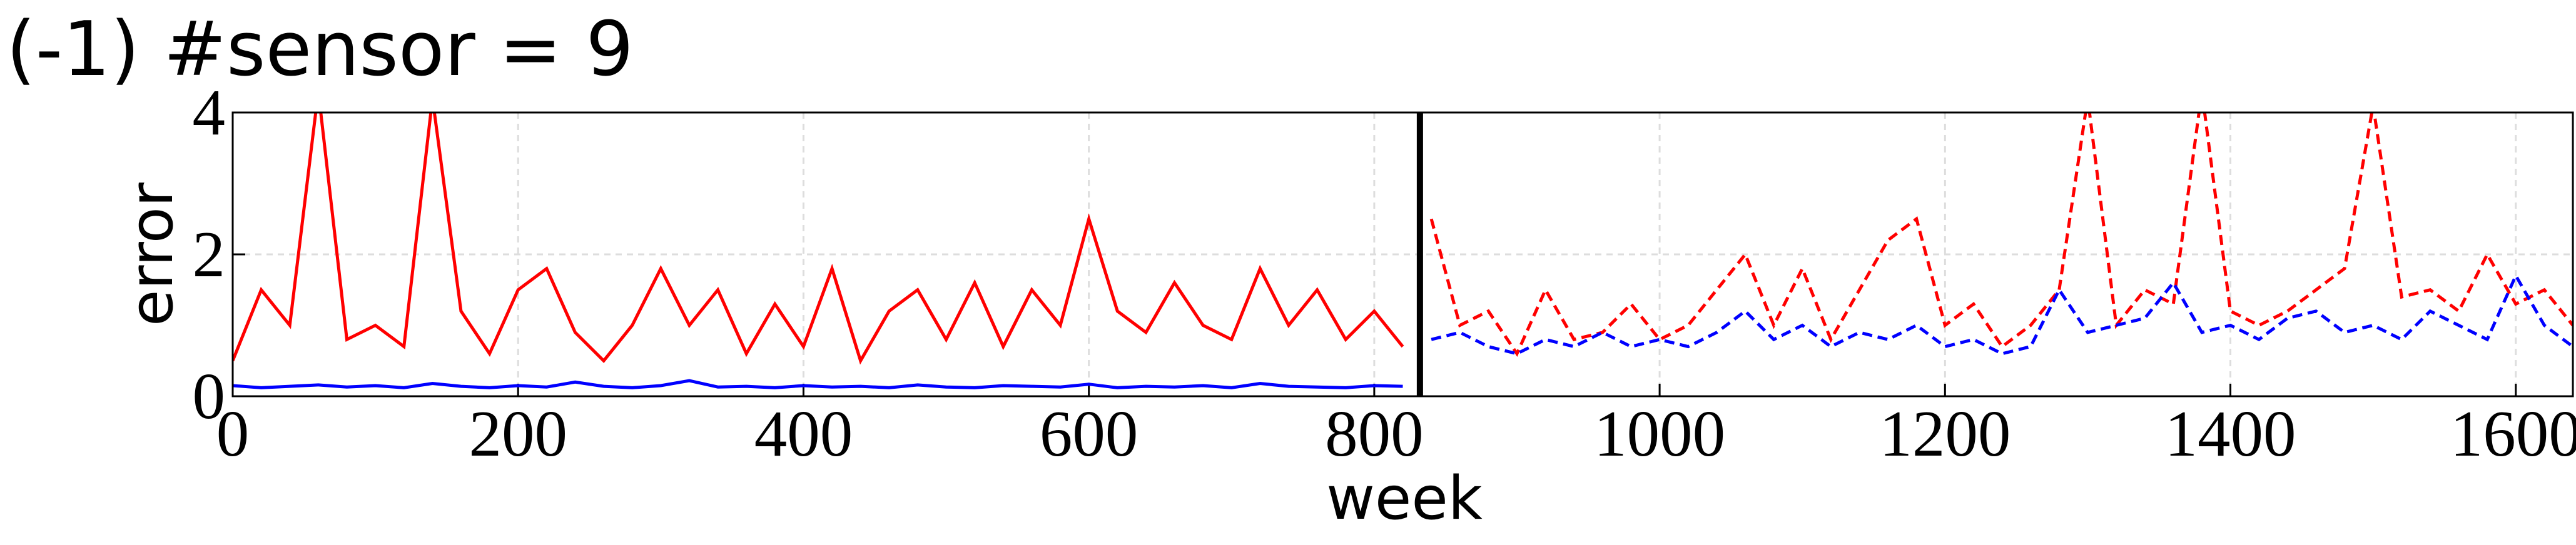  What do you see at coordinates (320, 49) in the screenshot?
I see `chart-title: (-1) #sensor = 9` at bounding box center [320, 49].